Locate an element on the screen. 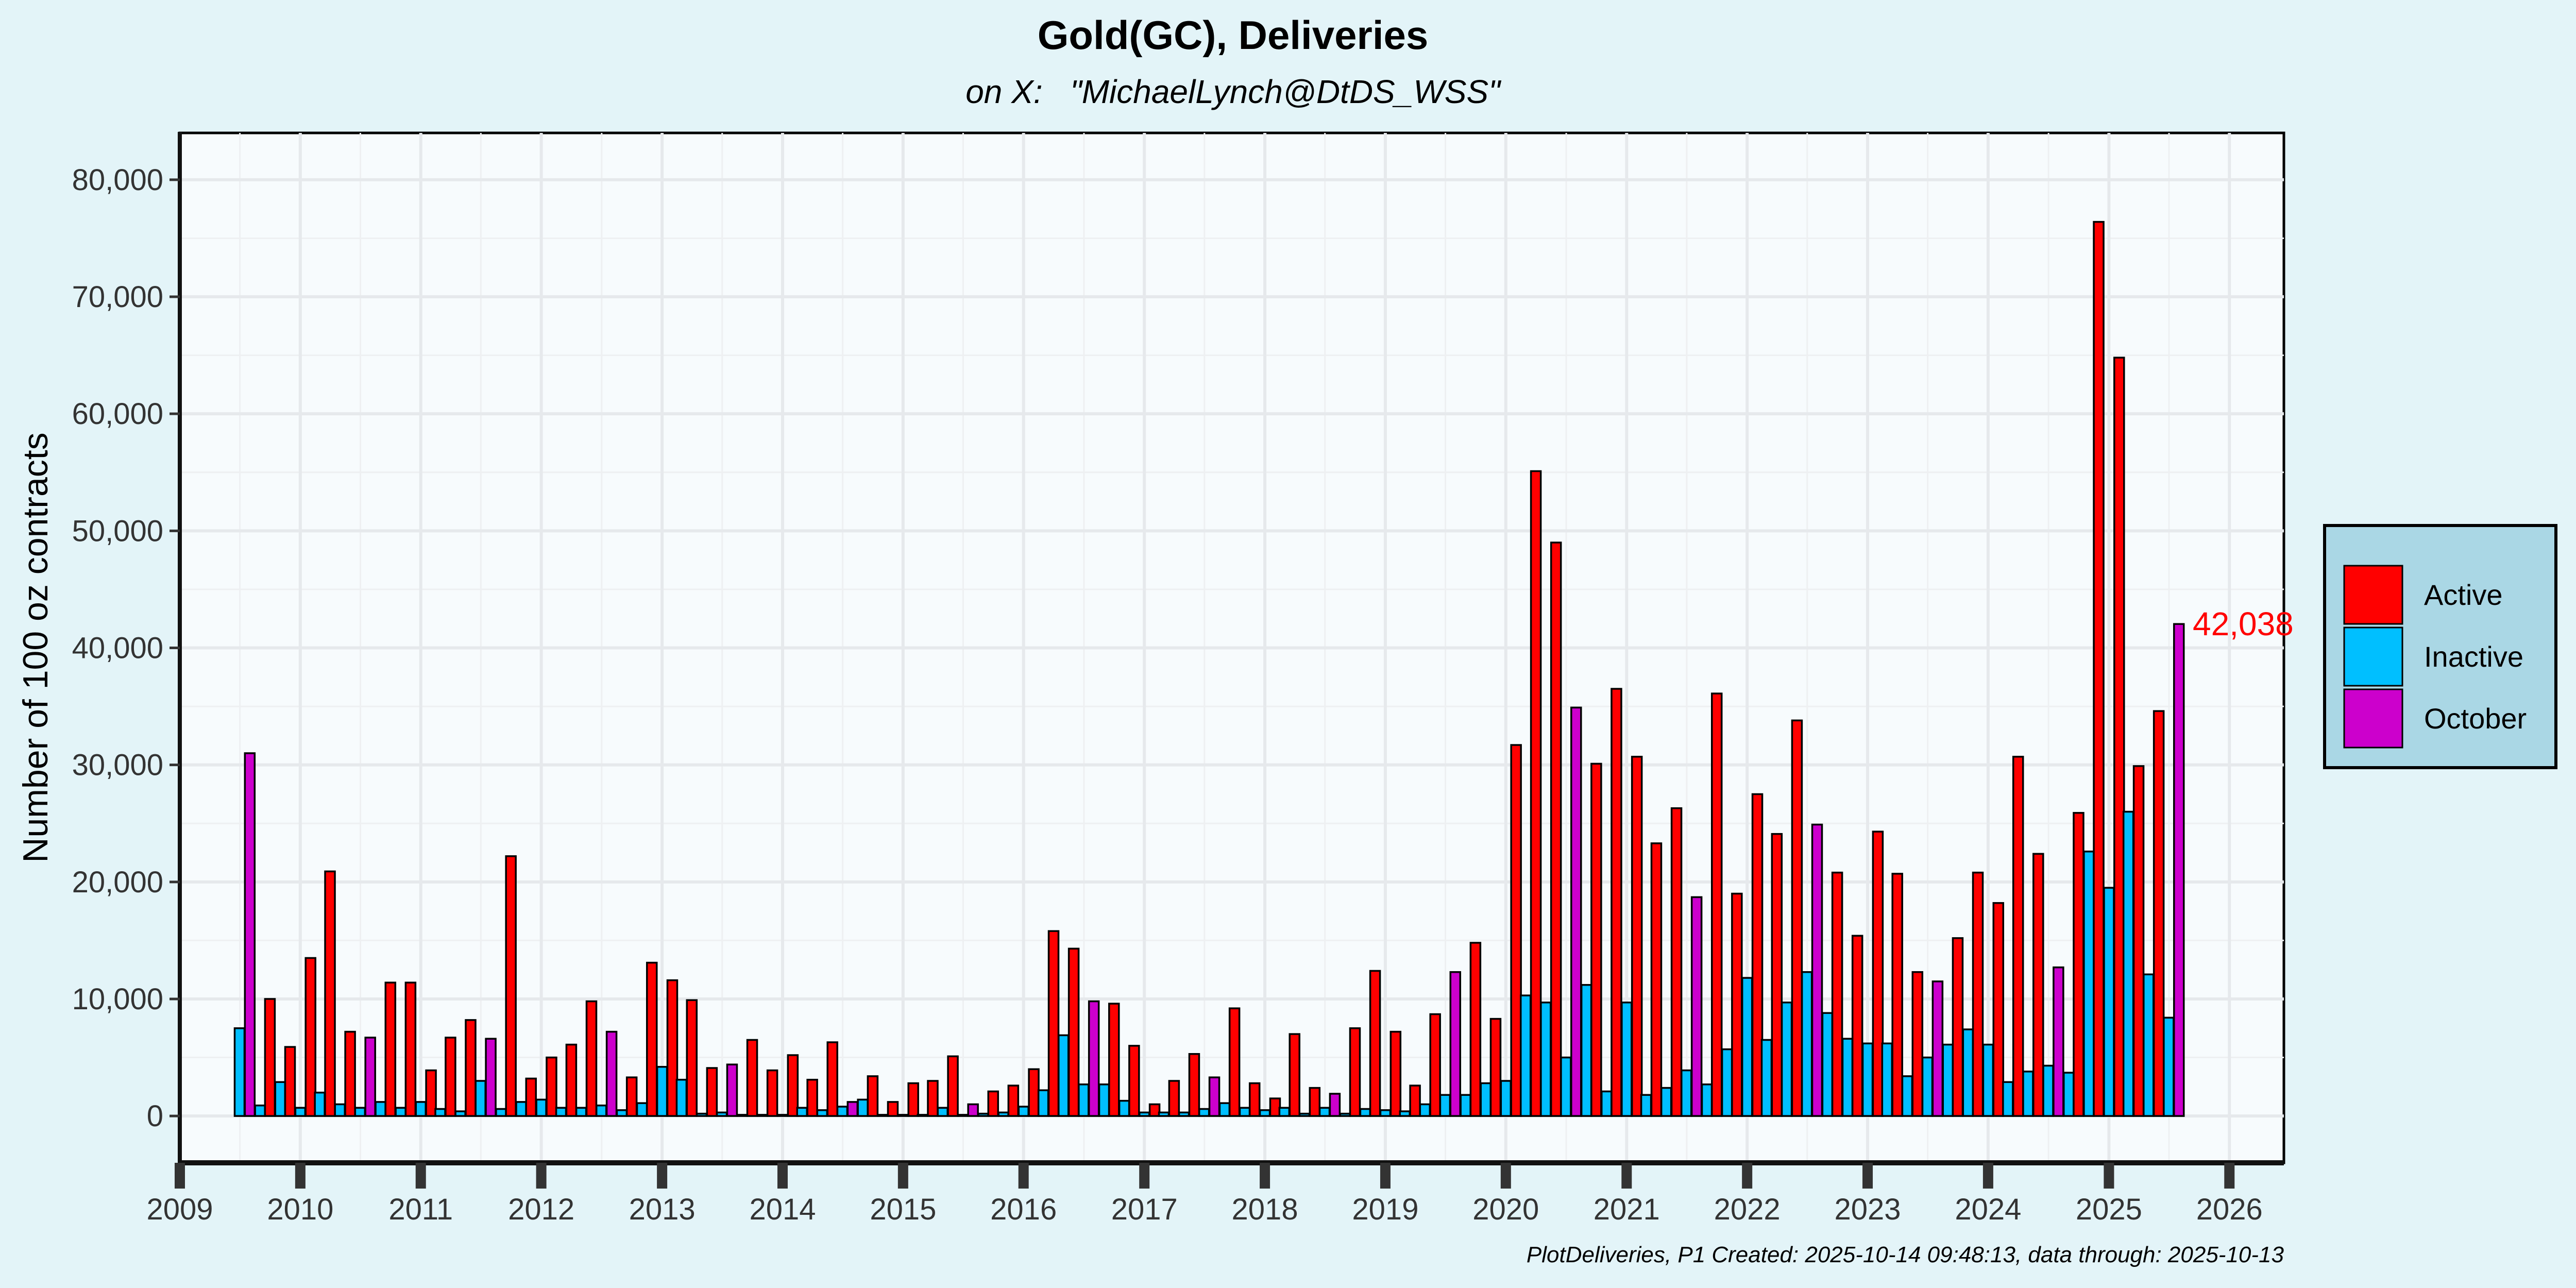 This screenshot has height=1288, width=2576. x-tick-label: 2022 is located at coordinates (1747, 1209).